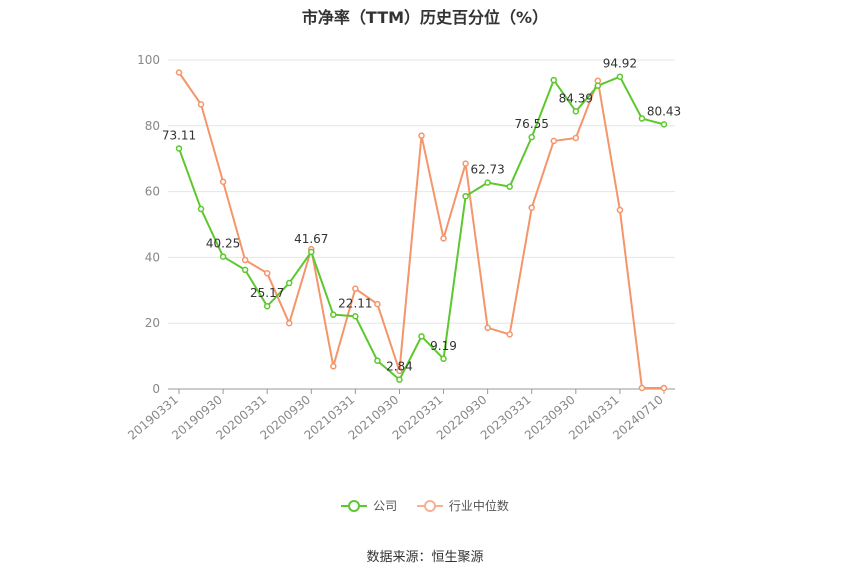  What do you see at coordinates (148, 60) in the screenshot?
I see `y-tick-label: 100` at bounding box center [148, 60].